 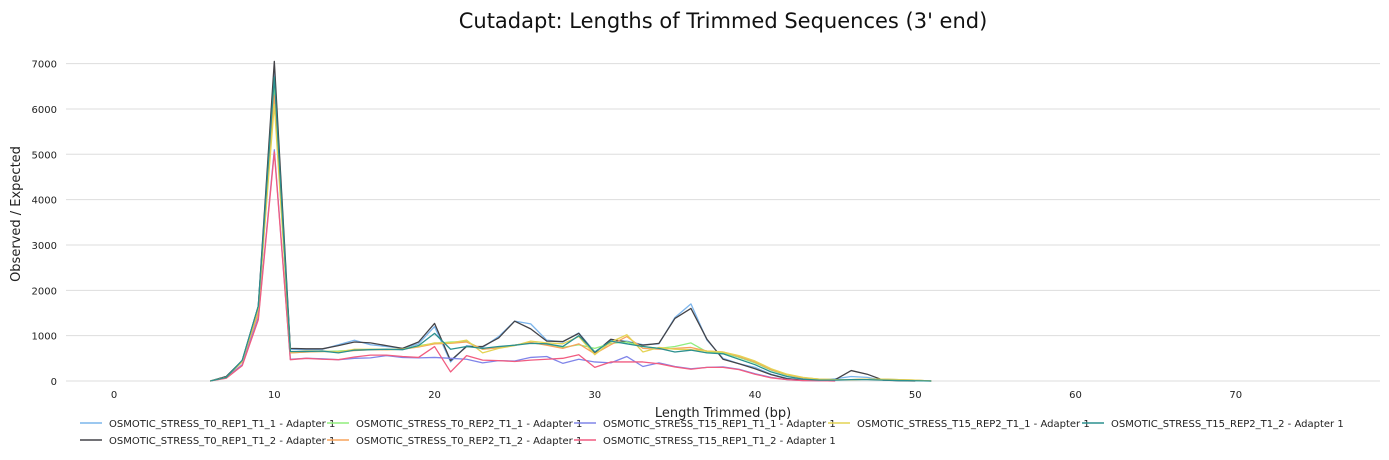 What do you see at coordinates (719, 441) in the screenshot?
I see `legend-label: OSMOTIC_STRESS_T15_REP1_T1_2 - Adapter 1` at bounding box center [719, 441].